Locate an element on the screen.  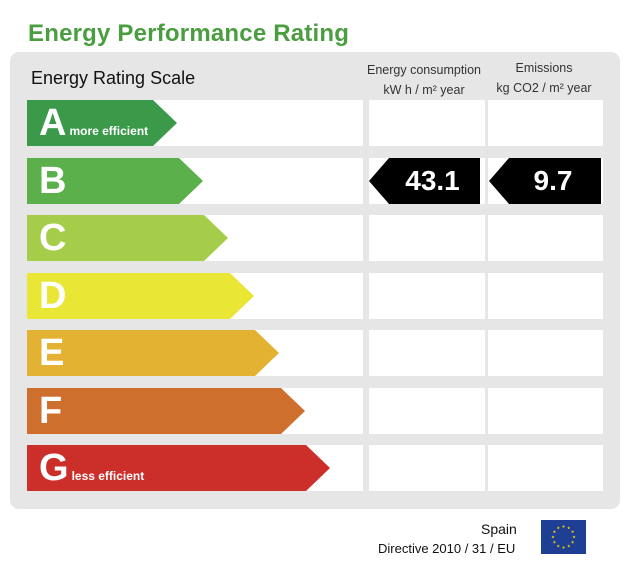
emissions-value-tag: 9.7 is located at coordinates (545, 181).